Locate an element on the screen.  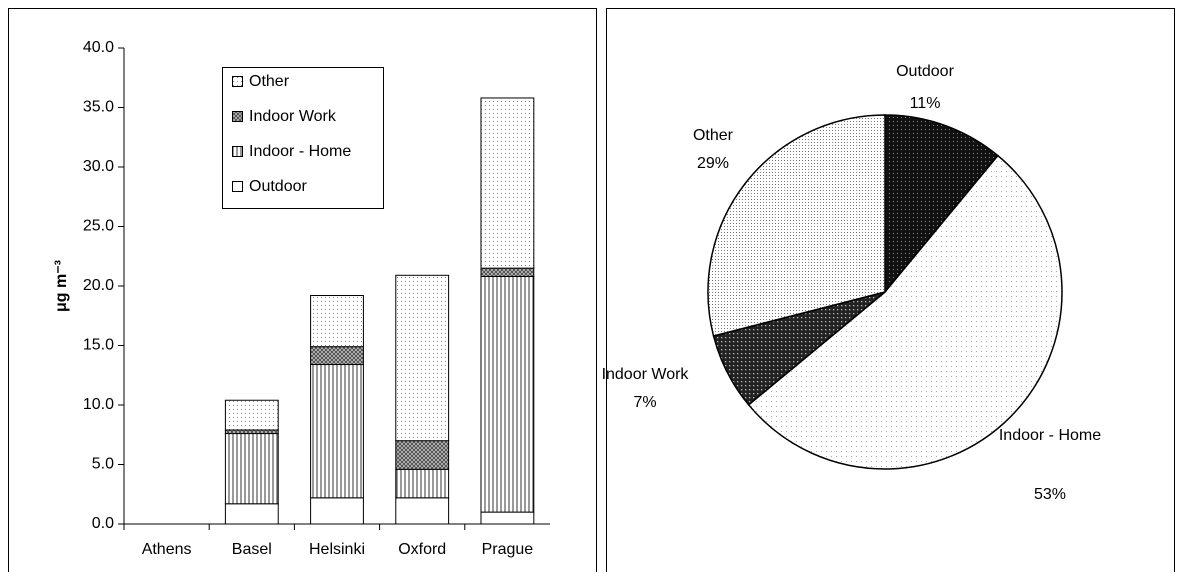
y-tick-label: 40.0 is located at coordinates (98, 47).